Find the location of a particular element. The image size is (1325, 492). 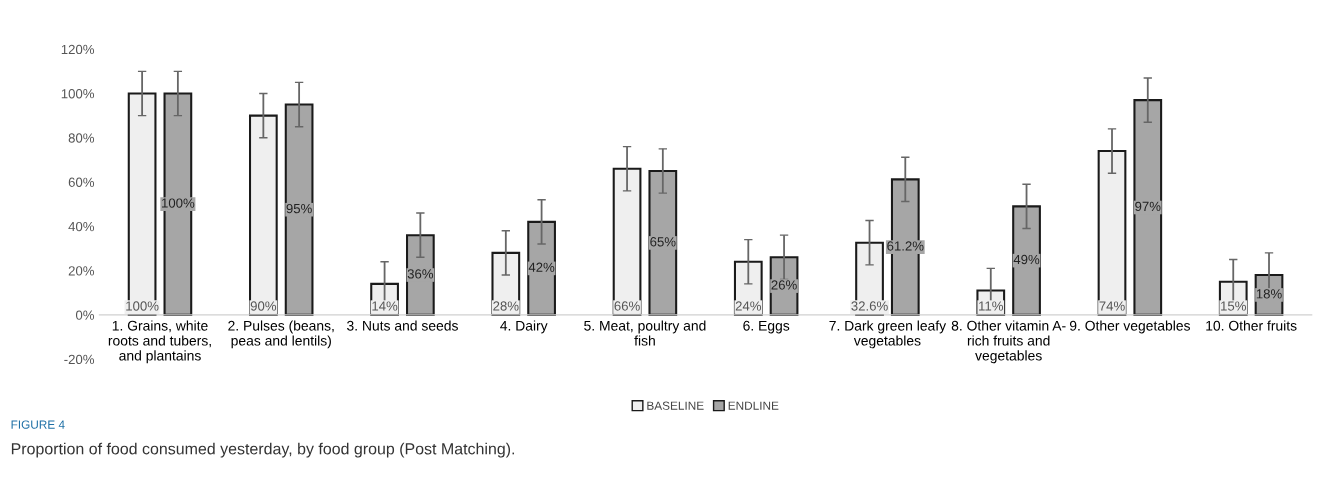

x-tick-label: 8. Other vitamin A- rich fruits and vegetables is located at coordinates (1008, 342).